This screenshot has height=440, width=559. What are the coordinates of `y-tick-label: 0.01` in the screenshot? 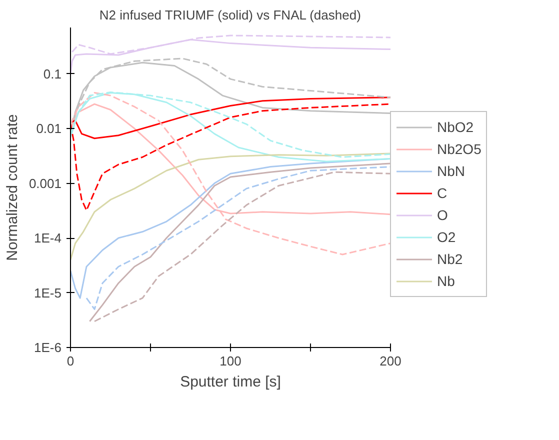 It's located at (49, 128).